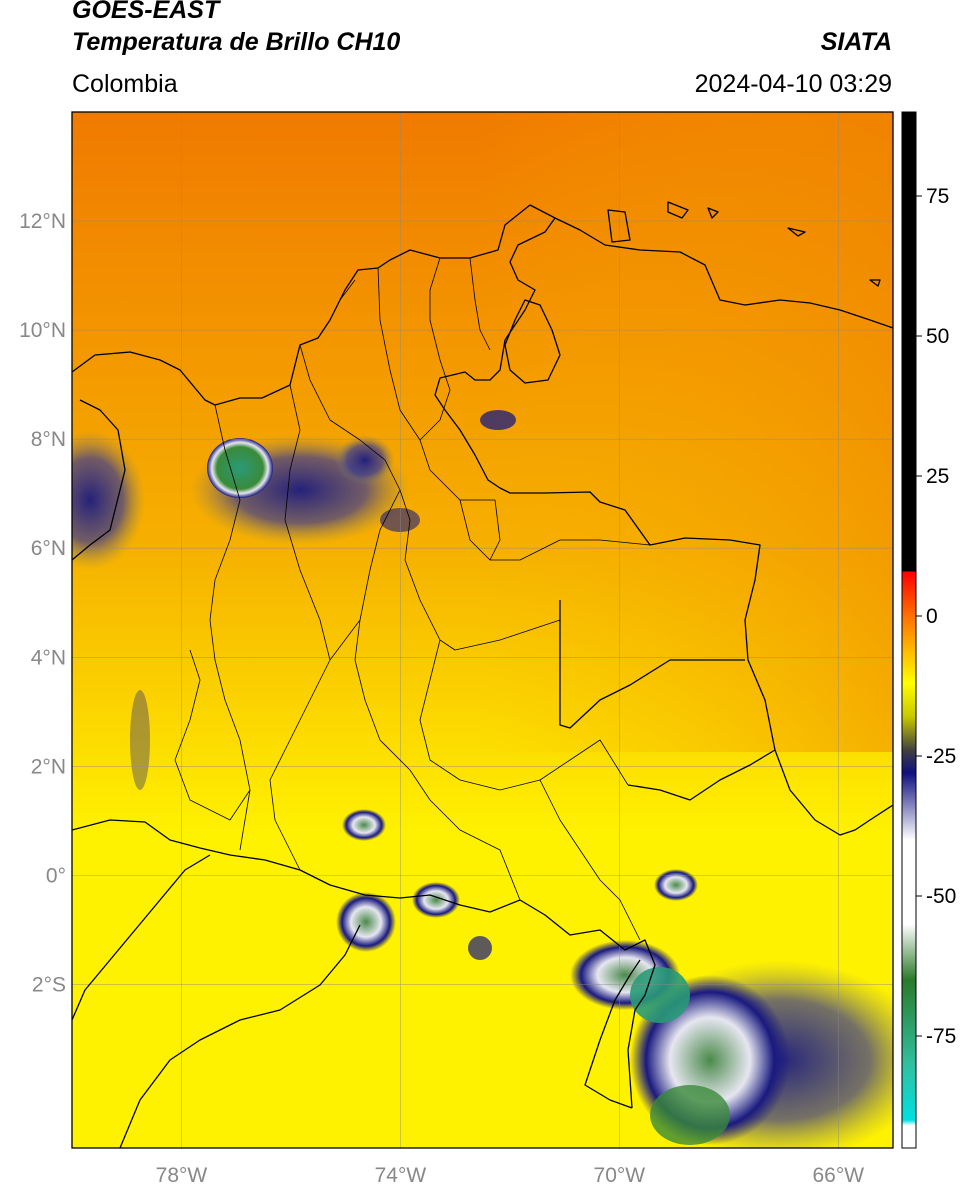  Describe the element at coordinates (941, 896) in the screenshot. I see `colorbar-tick-label: -50` at that location.